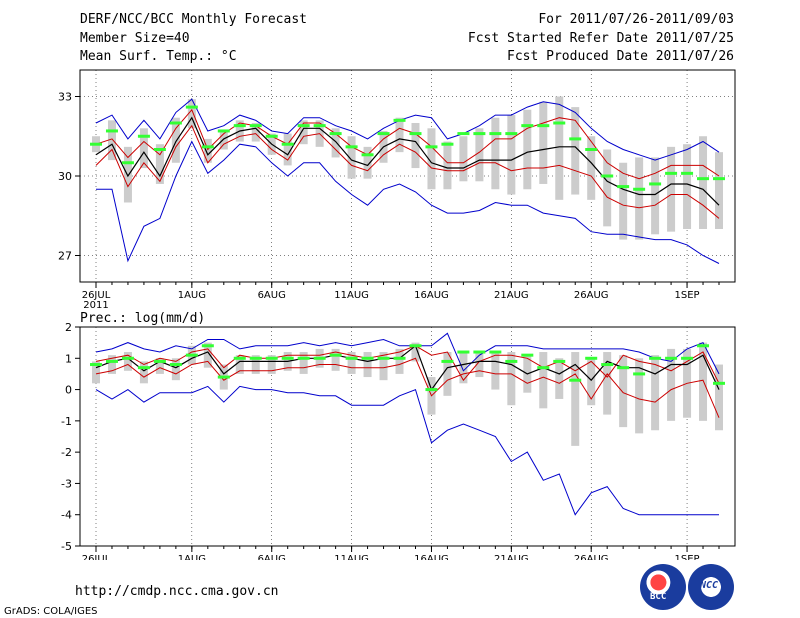 Image resolution: width=800 pixels, height=618 pixels. What do you see at coordinates (68, 327) in the screenshot?
I see `y-tick-label: 2` at bounding box center [68, 327].